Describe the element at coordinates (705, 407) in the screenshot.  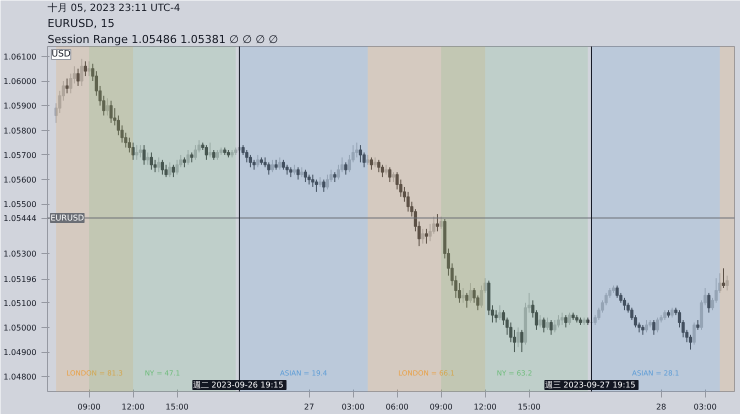
I see `x-tick-label: 03:00` at that location.